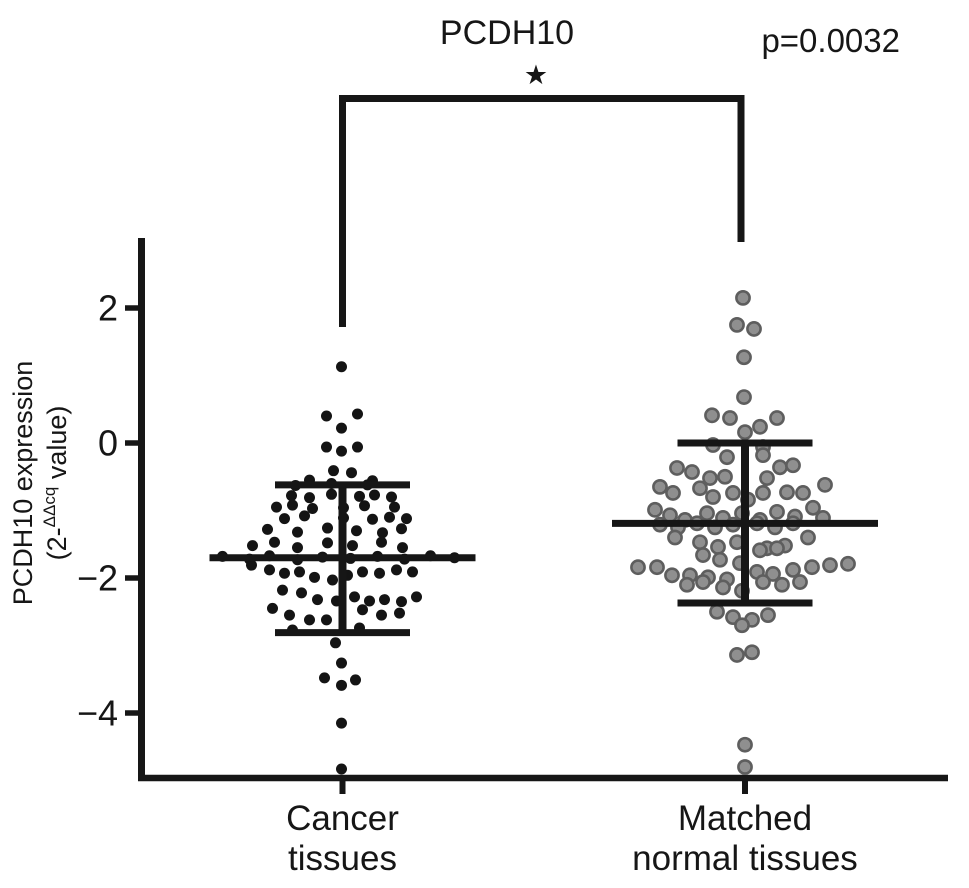  I want to click on y-axis-label-line2: (2-ΔΔcq value), so click(56, 483).